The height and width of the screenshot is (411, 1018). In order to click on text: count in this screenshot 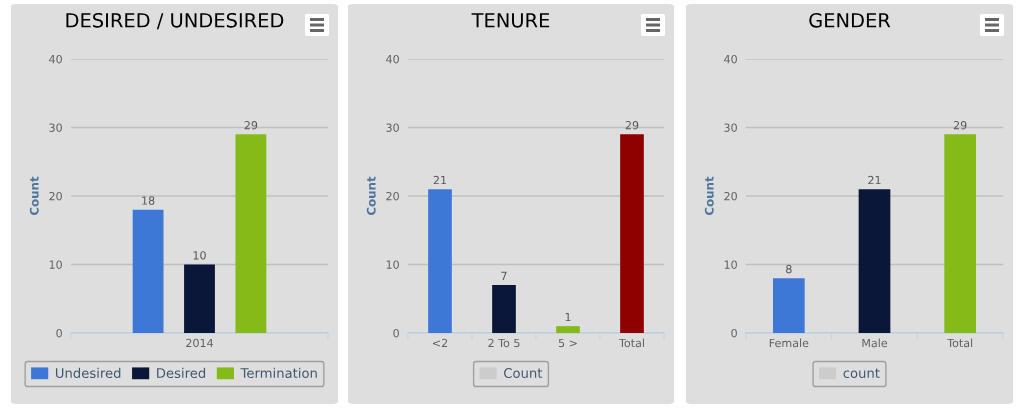, I will do `click(861, 373)`.